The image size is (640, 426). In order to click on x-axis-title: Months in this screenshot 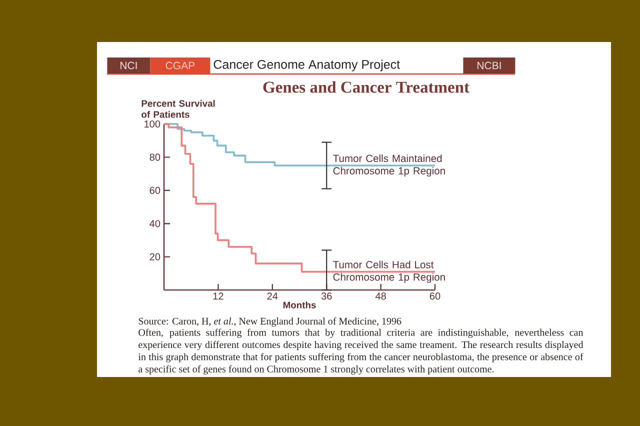, I will do `click(299, 304)`.